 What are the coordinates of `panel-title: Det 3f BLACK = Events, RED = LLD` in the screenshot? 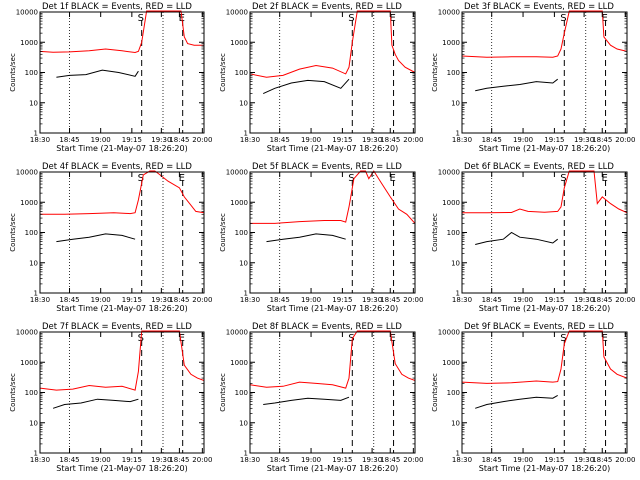 It's located at (539, 7).